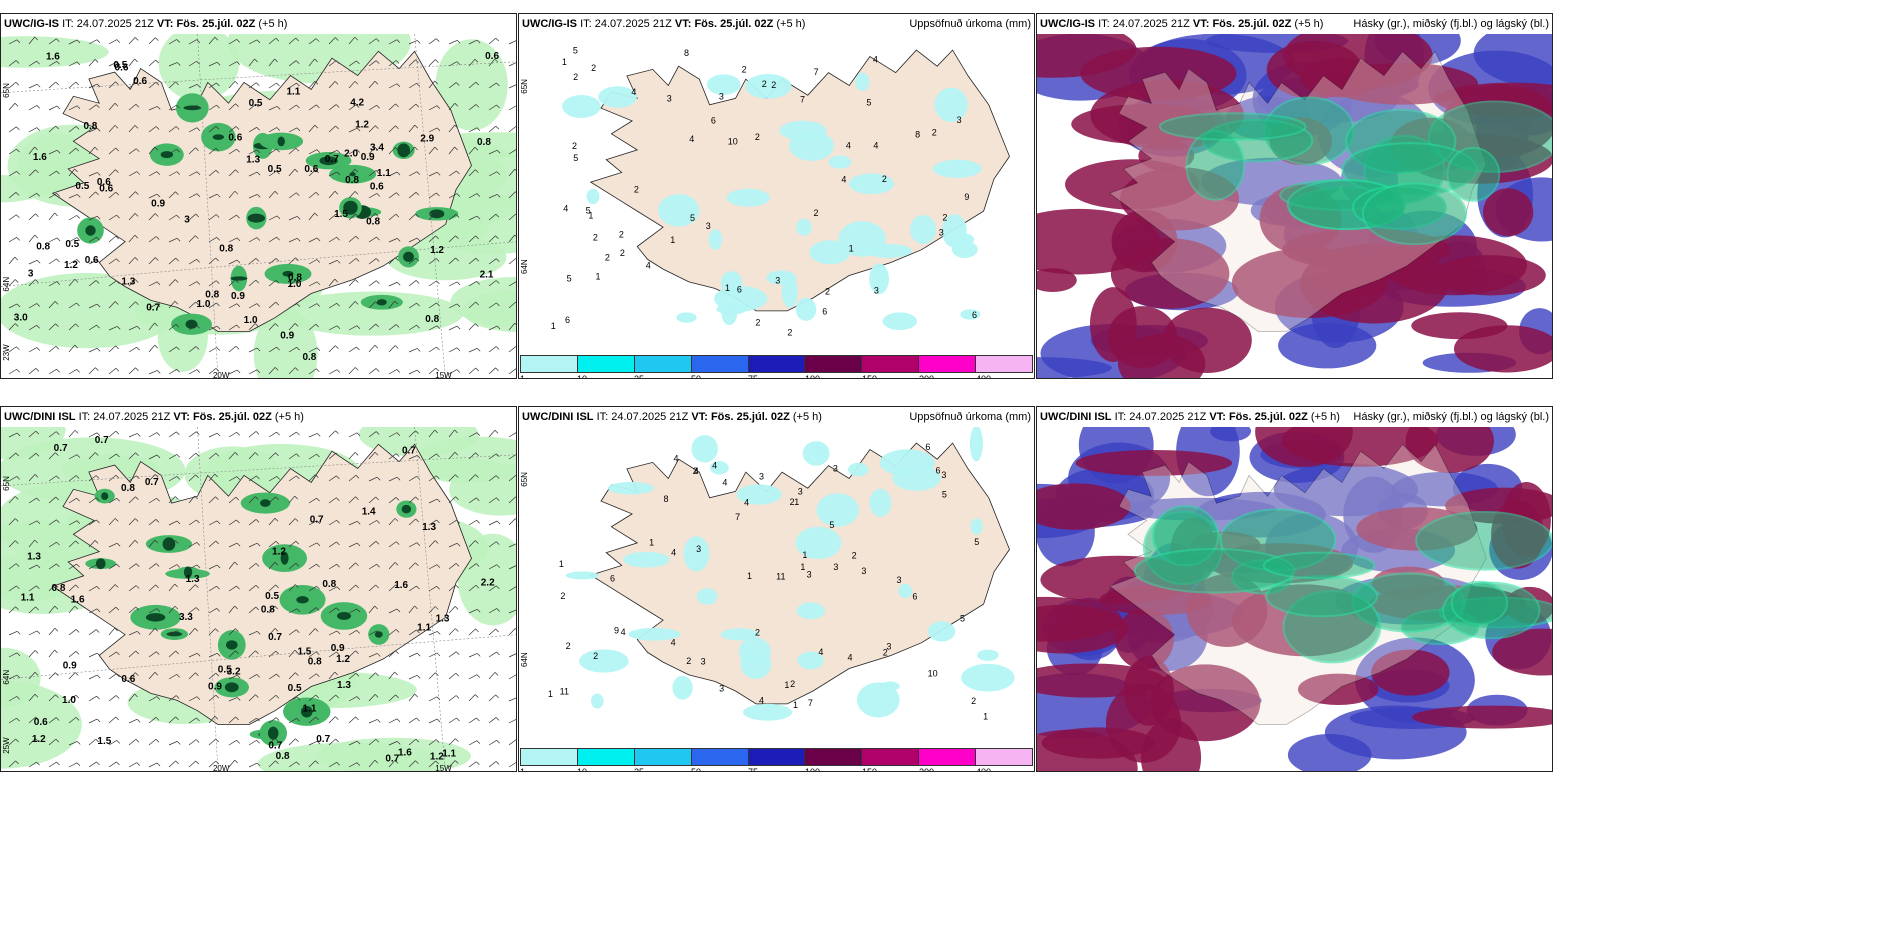 Image resolution: width=1900 pixels, height=950 pixels. I want to click on precip-amount-label: 2, so click(568, 646).